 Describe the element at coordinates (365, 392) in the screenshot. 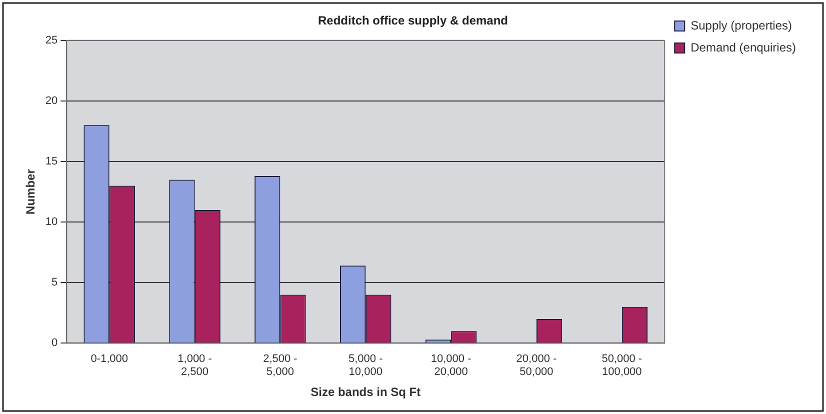

I see `x-axis-title: Size bands in Sq Ft` at that location.